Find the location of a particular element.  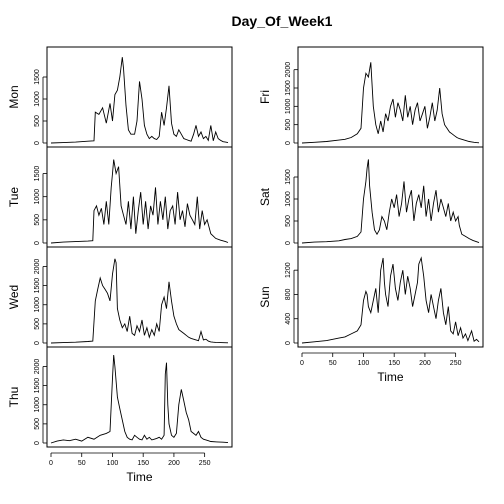

series-line-sat is located at coordinates (390, 201).